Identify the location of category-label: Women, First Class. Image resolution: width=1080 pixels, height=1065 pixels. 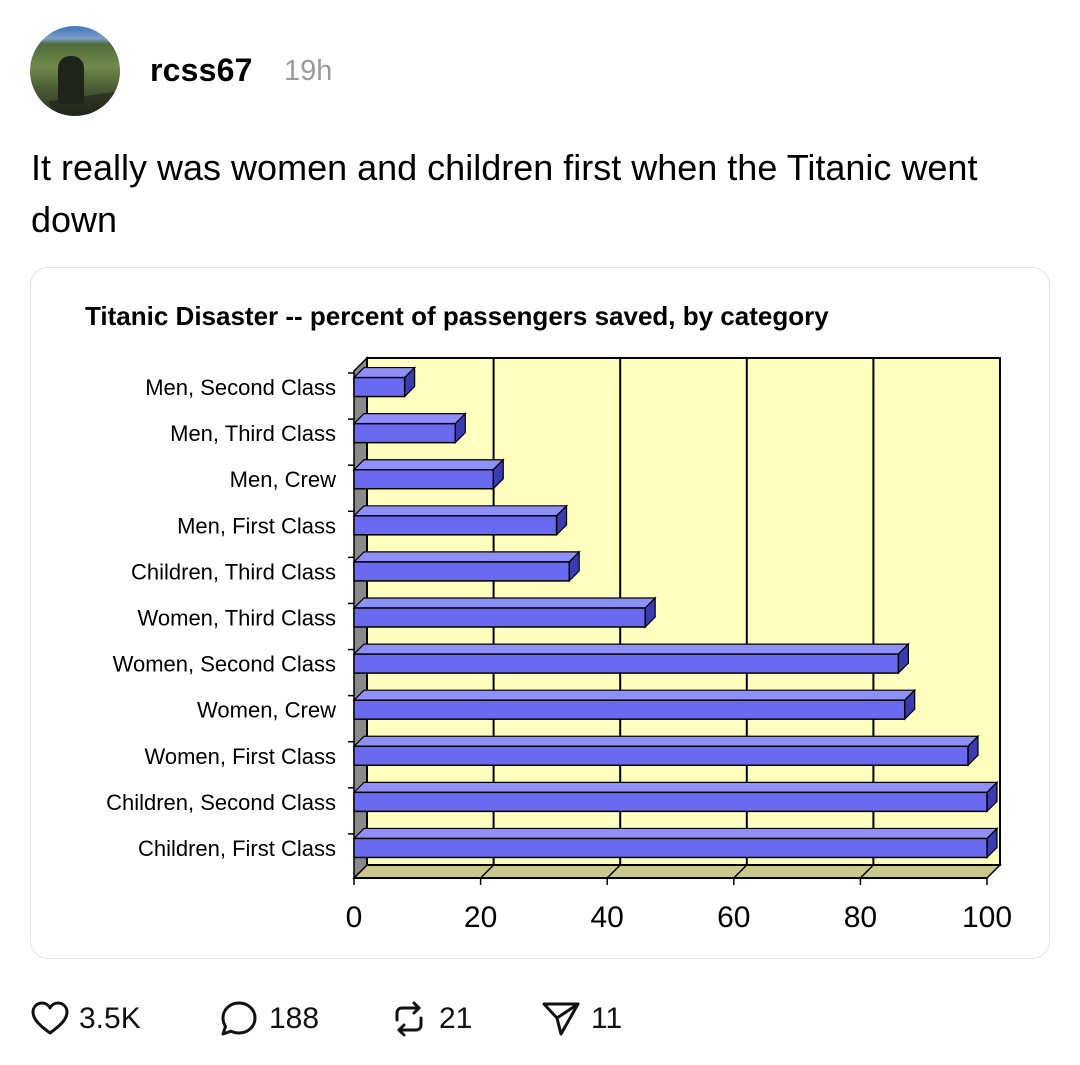
(240, 756).